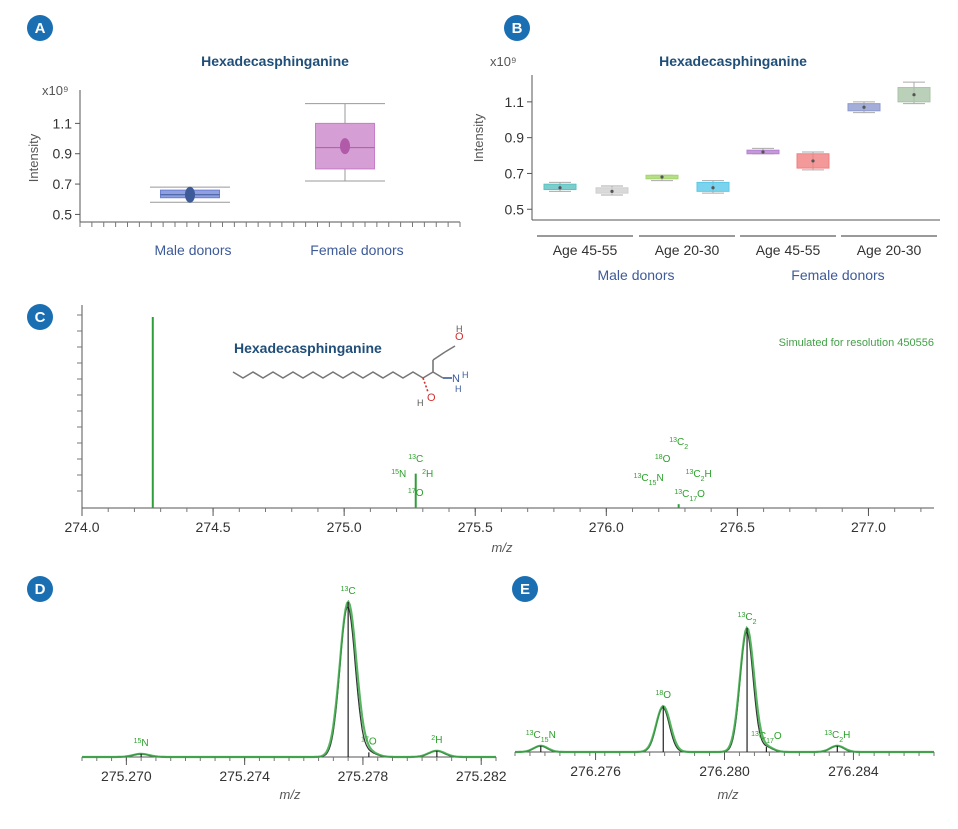 This screenshot has width=958, height=829. Describe the element at coordinates (192, 250) in the screenshot. I see `panel-a-category-label: Male donors` at that location.